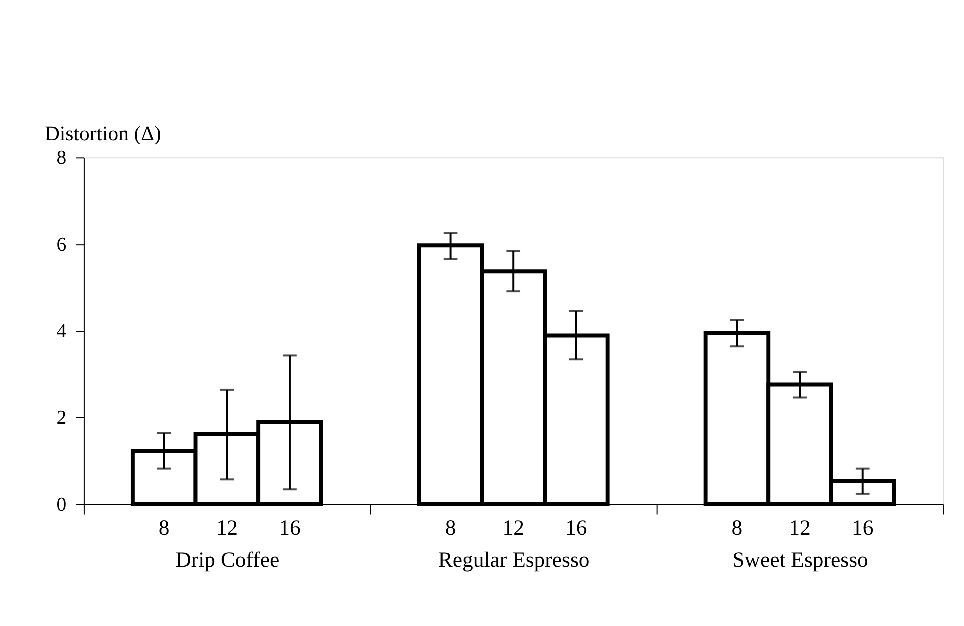 The height and width of the screenshot is (626, 964). What do you see at coordinates (514, 560) in the screenshot?
I see `x-tick-label: Regular Espresso` at bounding box center [514, 560].